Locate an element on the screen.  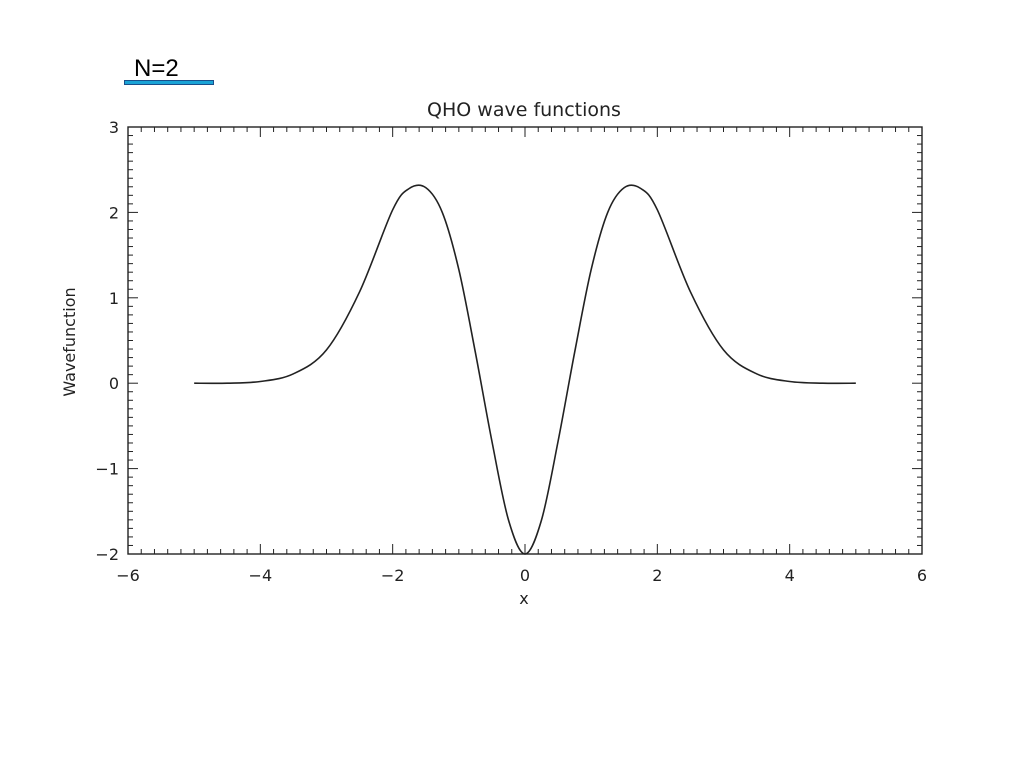
x-tick-label: −6 is located at coordinates (128, 575).